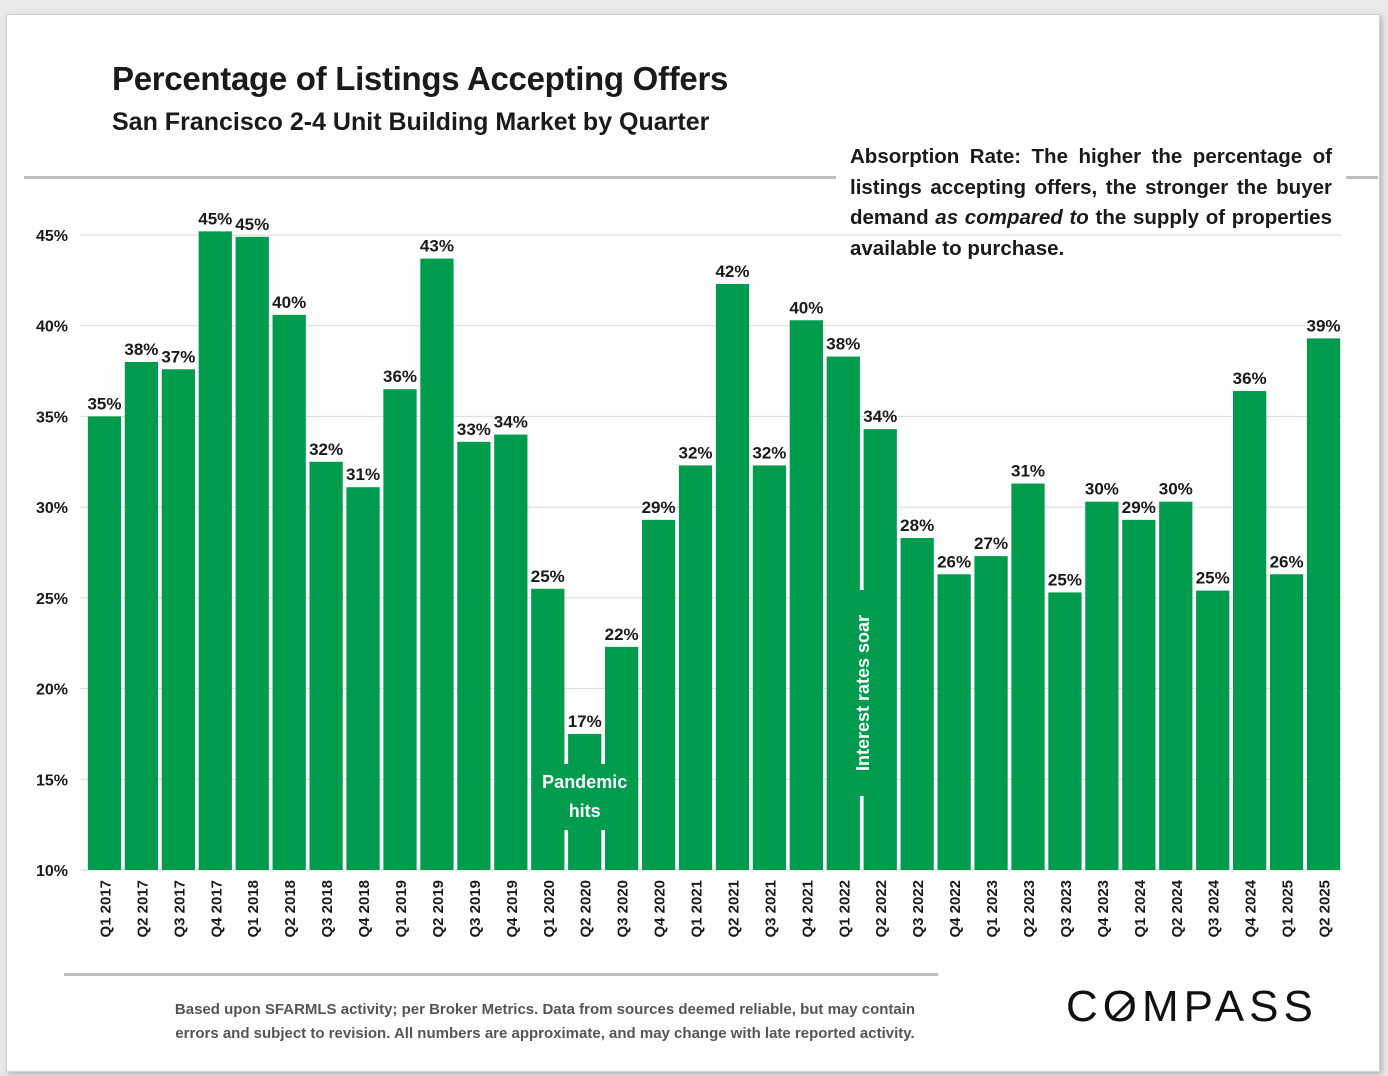 This screenshot has width=1388, height=1076. Describe the element at coordinates (52, 690) in the screenshot. I see `y-tick-label: 20%` at that location.